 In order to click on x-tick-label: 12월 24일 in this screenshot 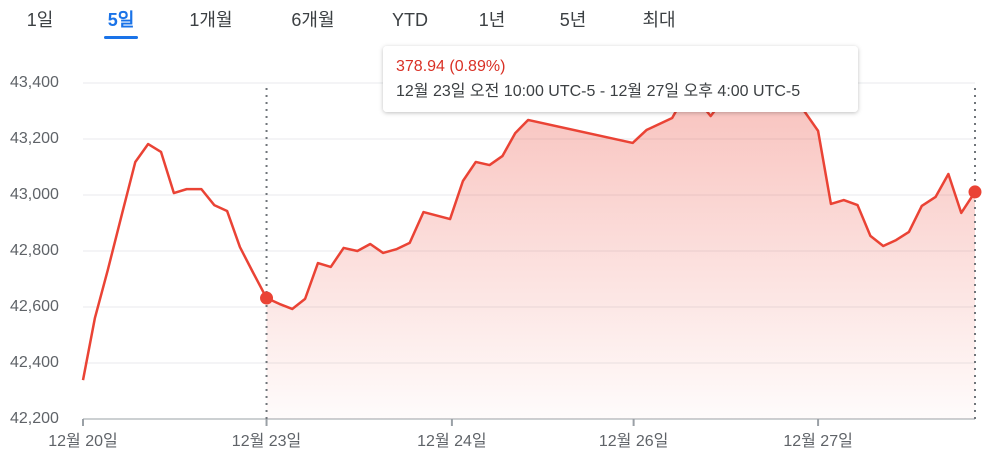, I will do `click(451, 441)`.